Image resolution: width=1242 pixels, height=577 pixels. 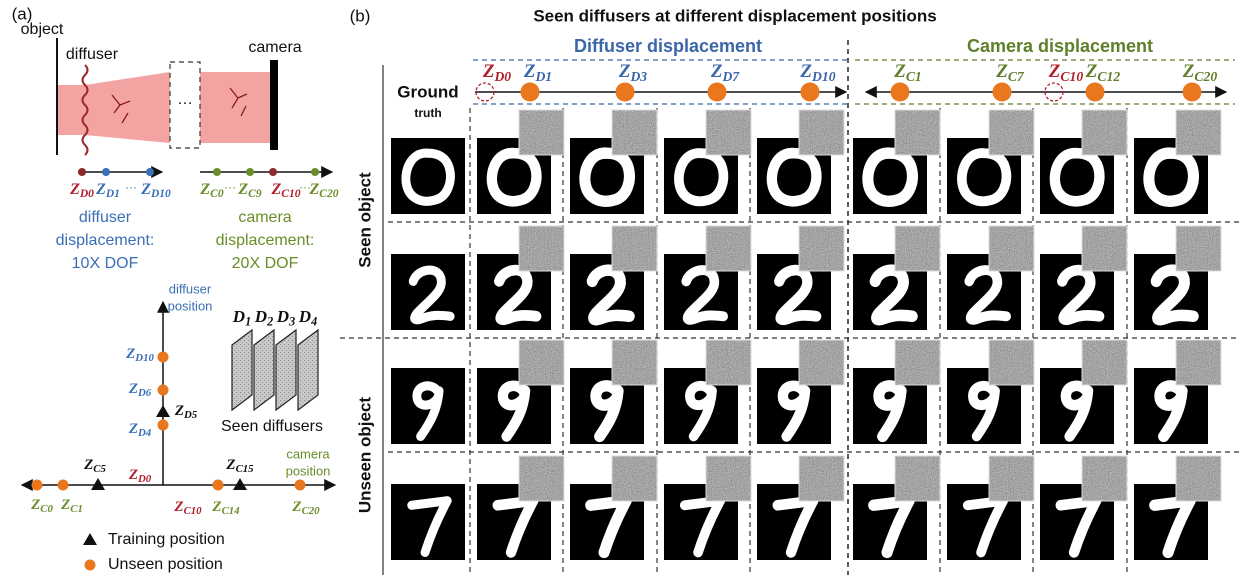 What do you see at coordinates (265, 263) in the screenshot?
I see `note: 20X DOF` at bounding box center [265, 263].